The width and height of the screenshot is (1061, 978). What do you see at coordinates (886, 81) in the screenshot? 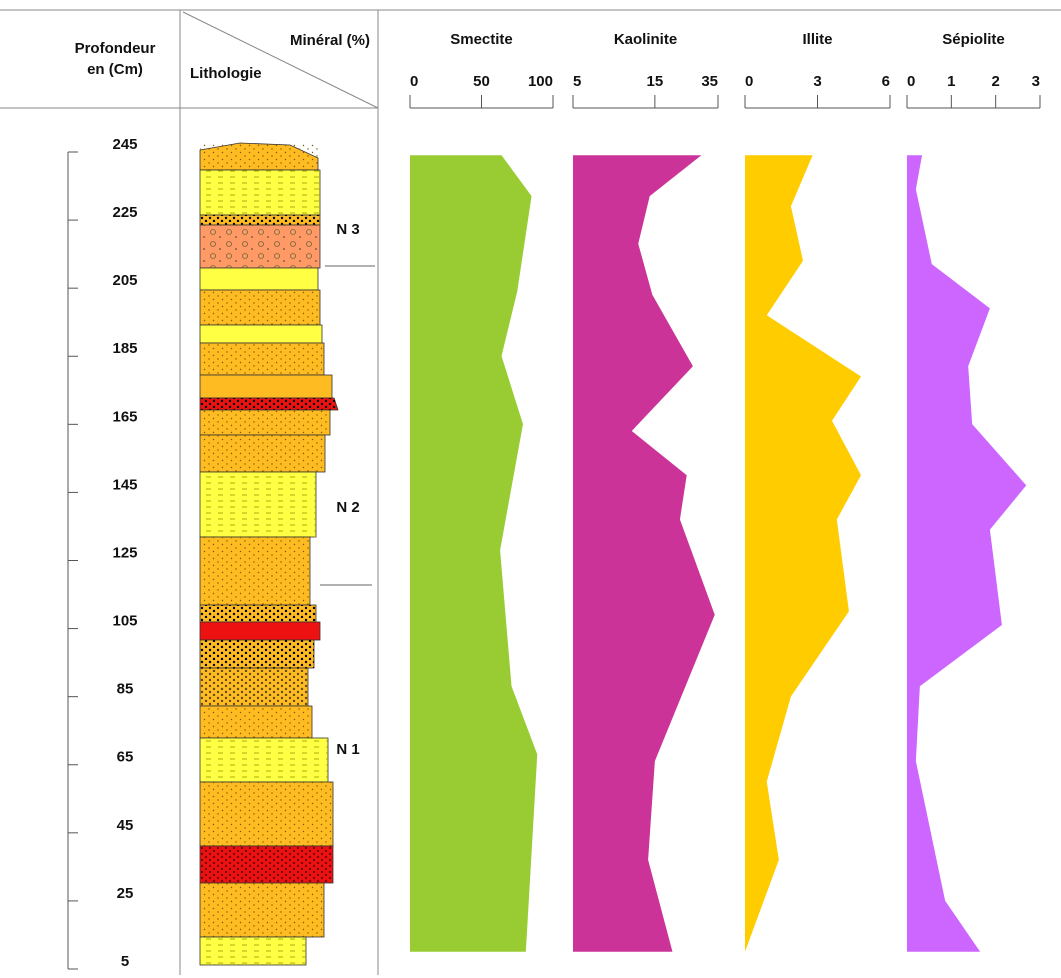
I see `x-tick-label: 6` at bounding box center [886, 81].